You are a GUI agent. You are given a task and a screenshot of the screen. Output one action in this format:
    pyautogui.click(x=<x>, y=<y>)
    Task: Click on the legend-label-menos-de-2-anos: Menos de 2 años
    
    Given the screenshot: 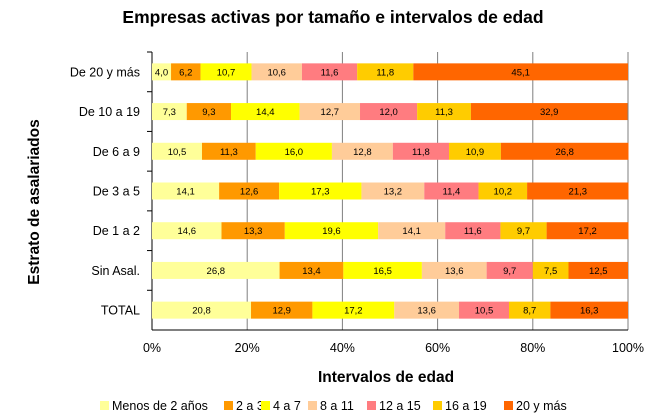 What is the action you would take?
    pyautogui.click(x=160, y=406)
    